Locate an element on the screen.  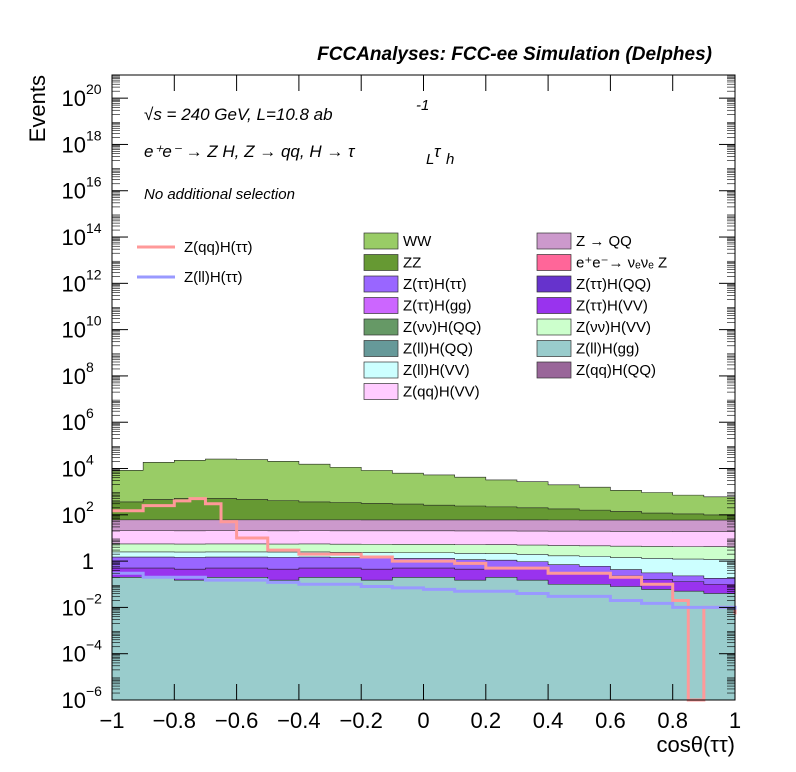
x-tick-label: −1 is located at coordinates (111, 720).